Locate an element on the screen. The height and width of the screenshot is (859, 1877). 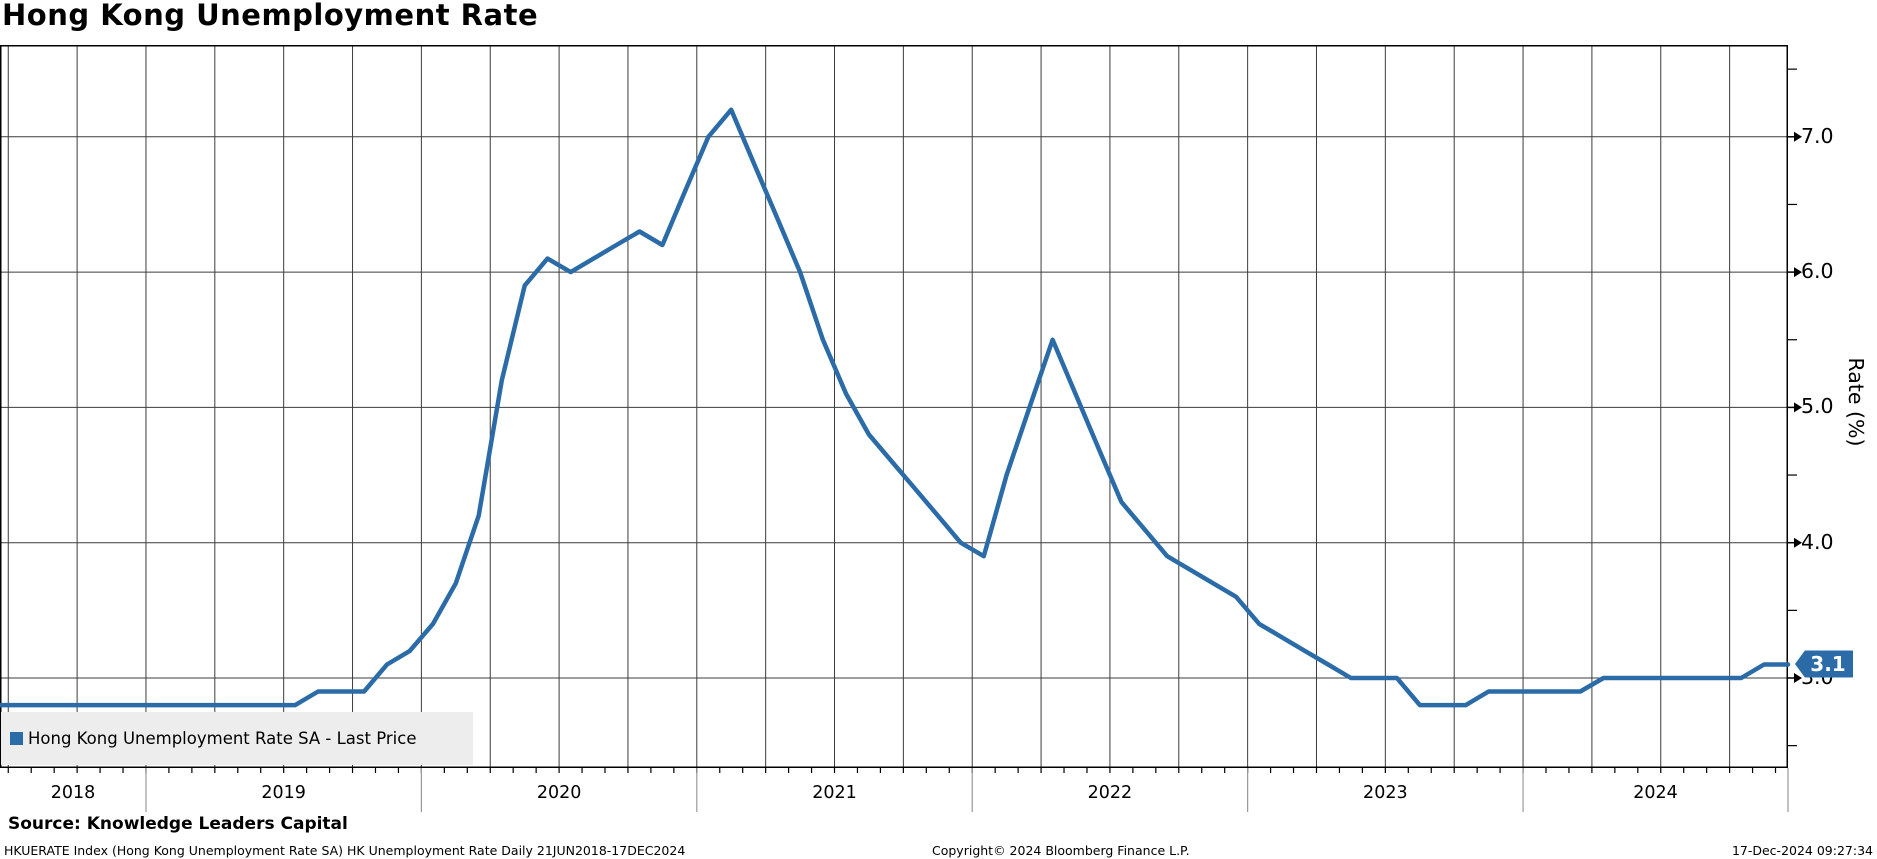
chart-timestamp: 17-Dec-2024 09:27:34 is located at coordinates (1802, 850).